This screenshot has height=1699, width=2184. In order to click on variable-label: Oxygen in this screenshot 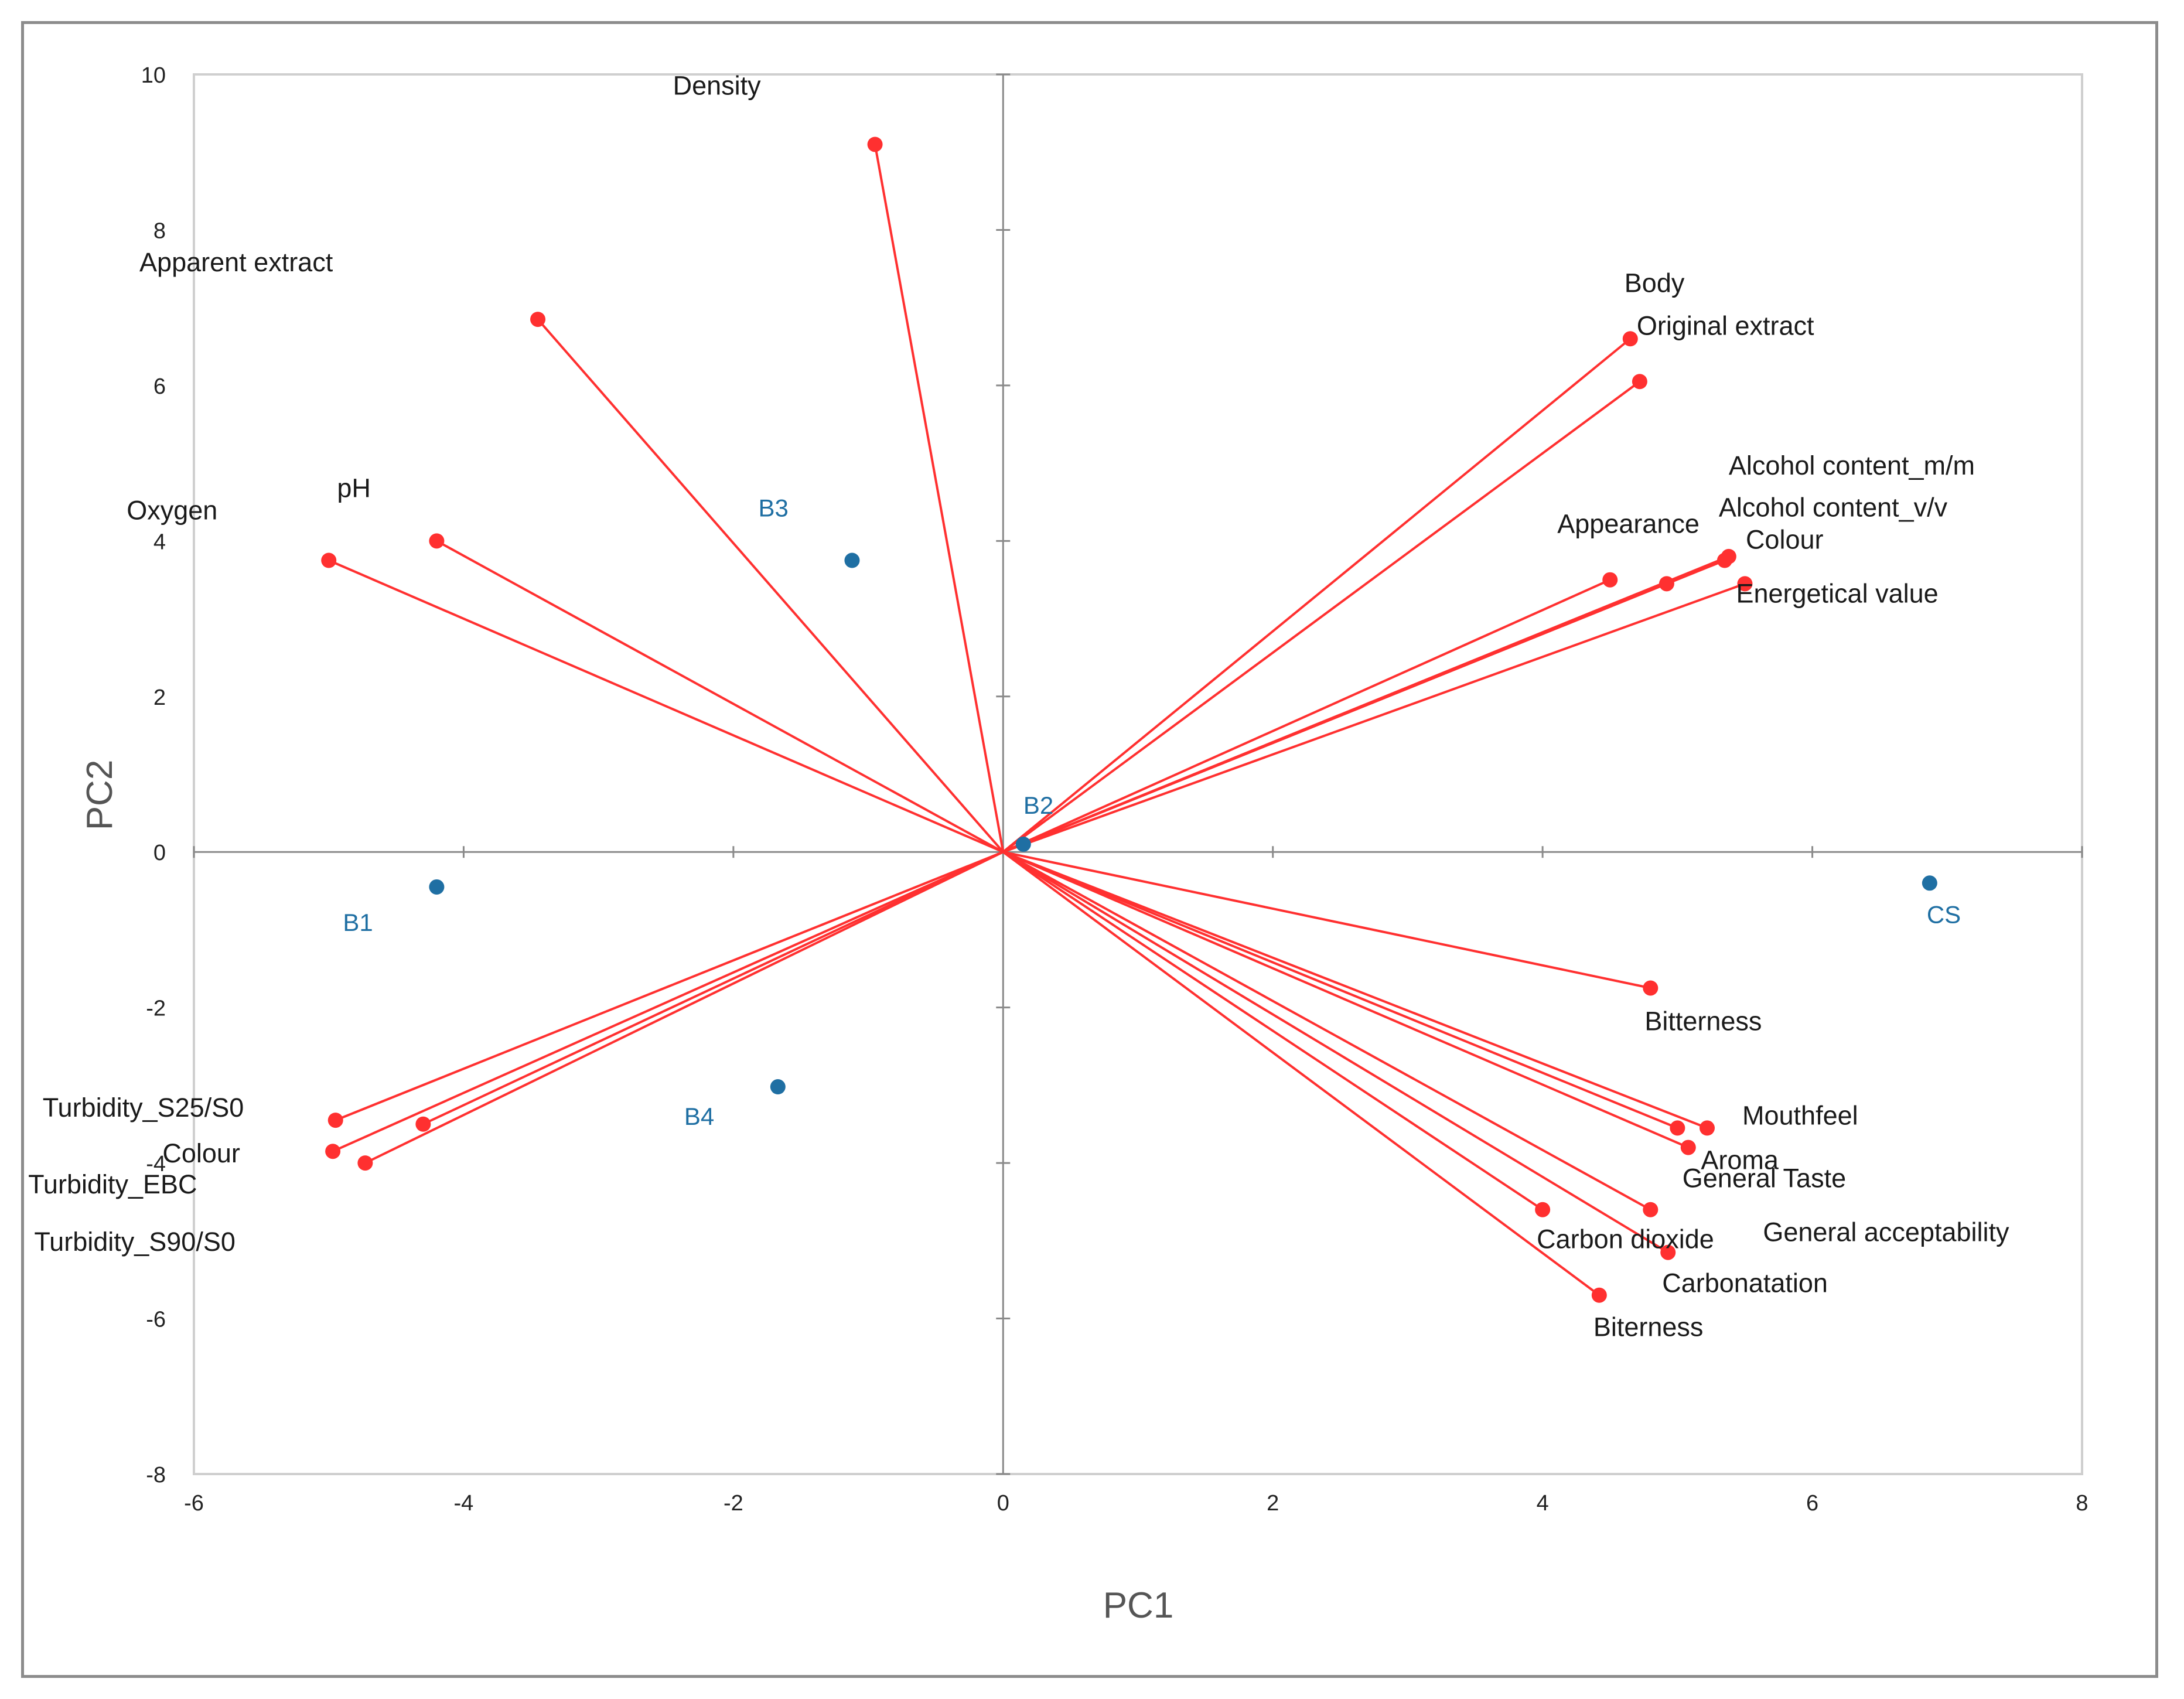, I will do `click(172, 511)`.